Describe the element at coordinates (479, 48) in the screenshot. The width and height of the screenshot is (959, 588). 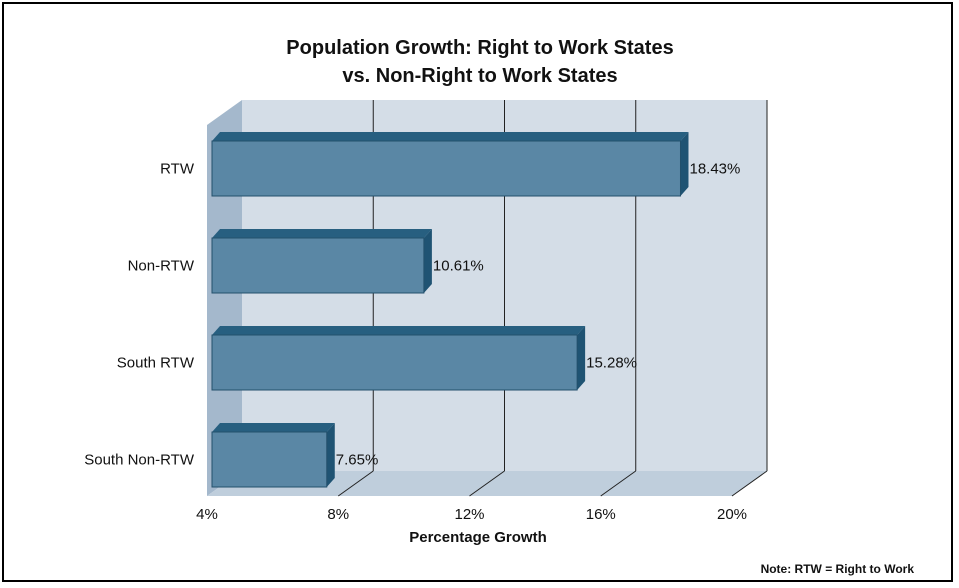
I see `chart-title-line-1: Population Growth: Right to Work States` at that location.